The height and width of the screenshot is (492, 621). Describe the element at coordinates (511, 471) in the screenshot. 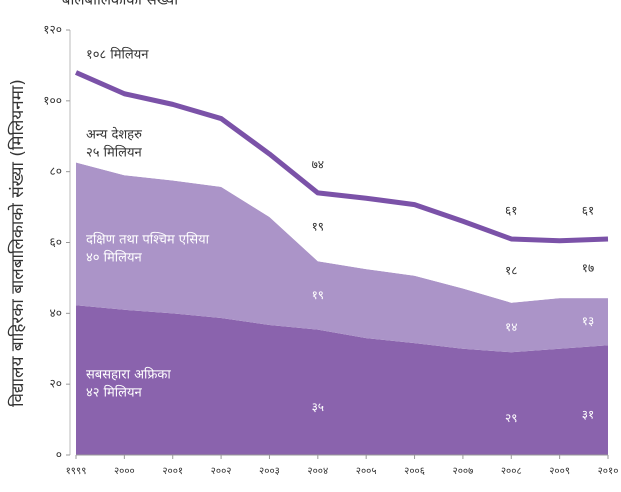

I see `x-tick-label: २००८` at that location.